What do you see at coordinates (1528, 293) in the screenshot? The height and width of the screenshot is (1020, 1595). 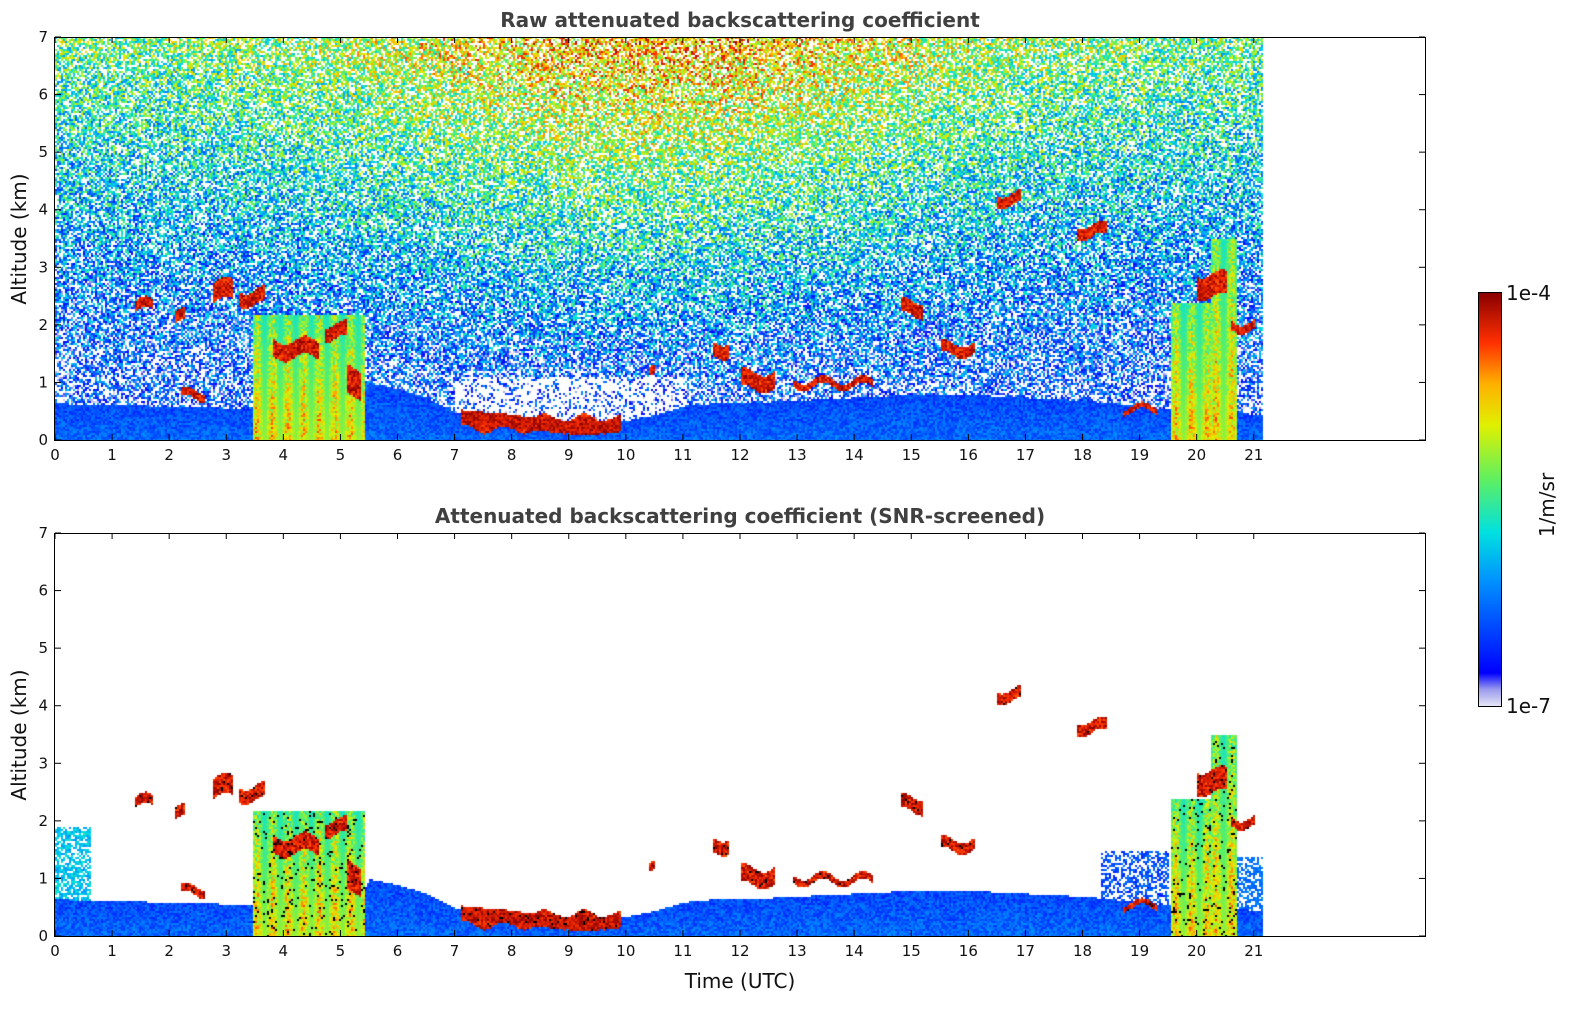 I see `colorbar-max-label: 1e-4` at bounding box center [1528, 293].